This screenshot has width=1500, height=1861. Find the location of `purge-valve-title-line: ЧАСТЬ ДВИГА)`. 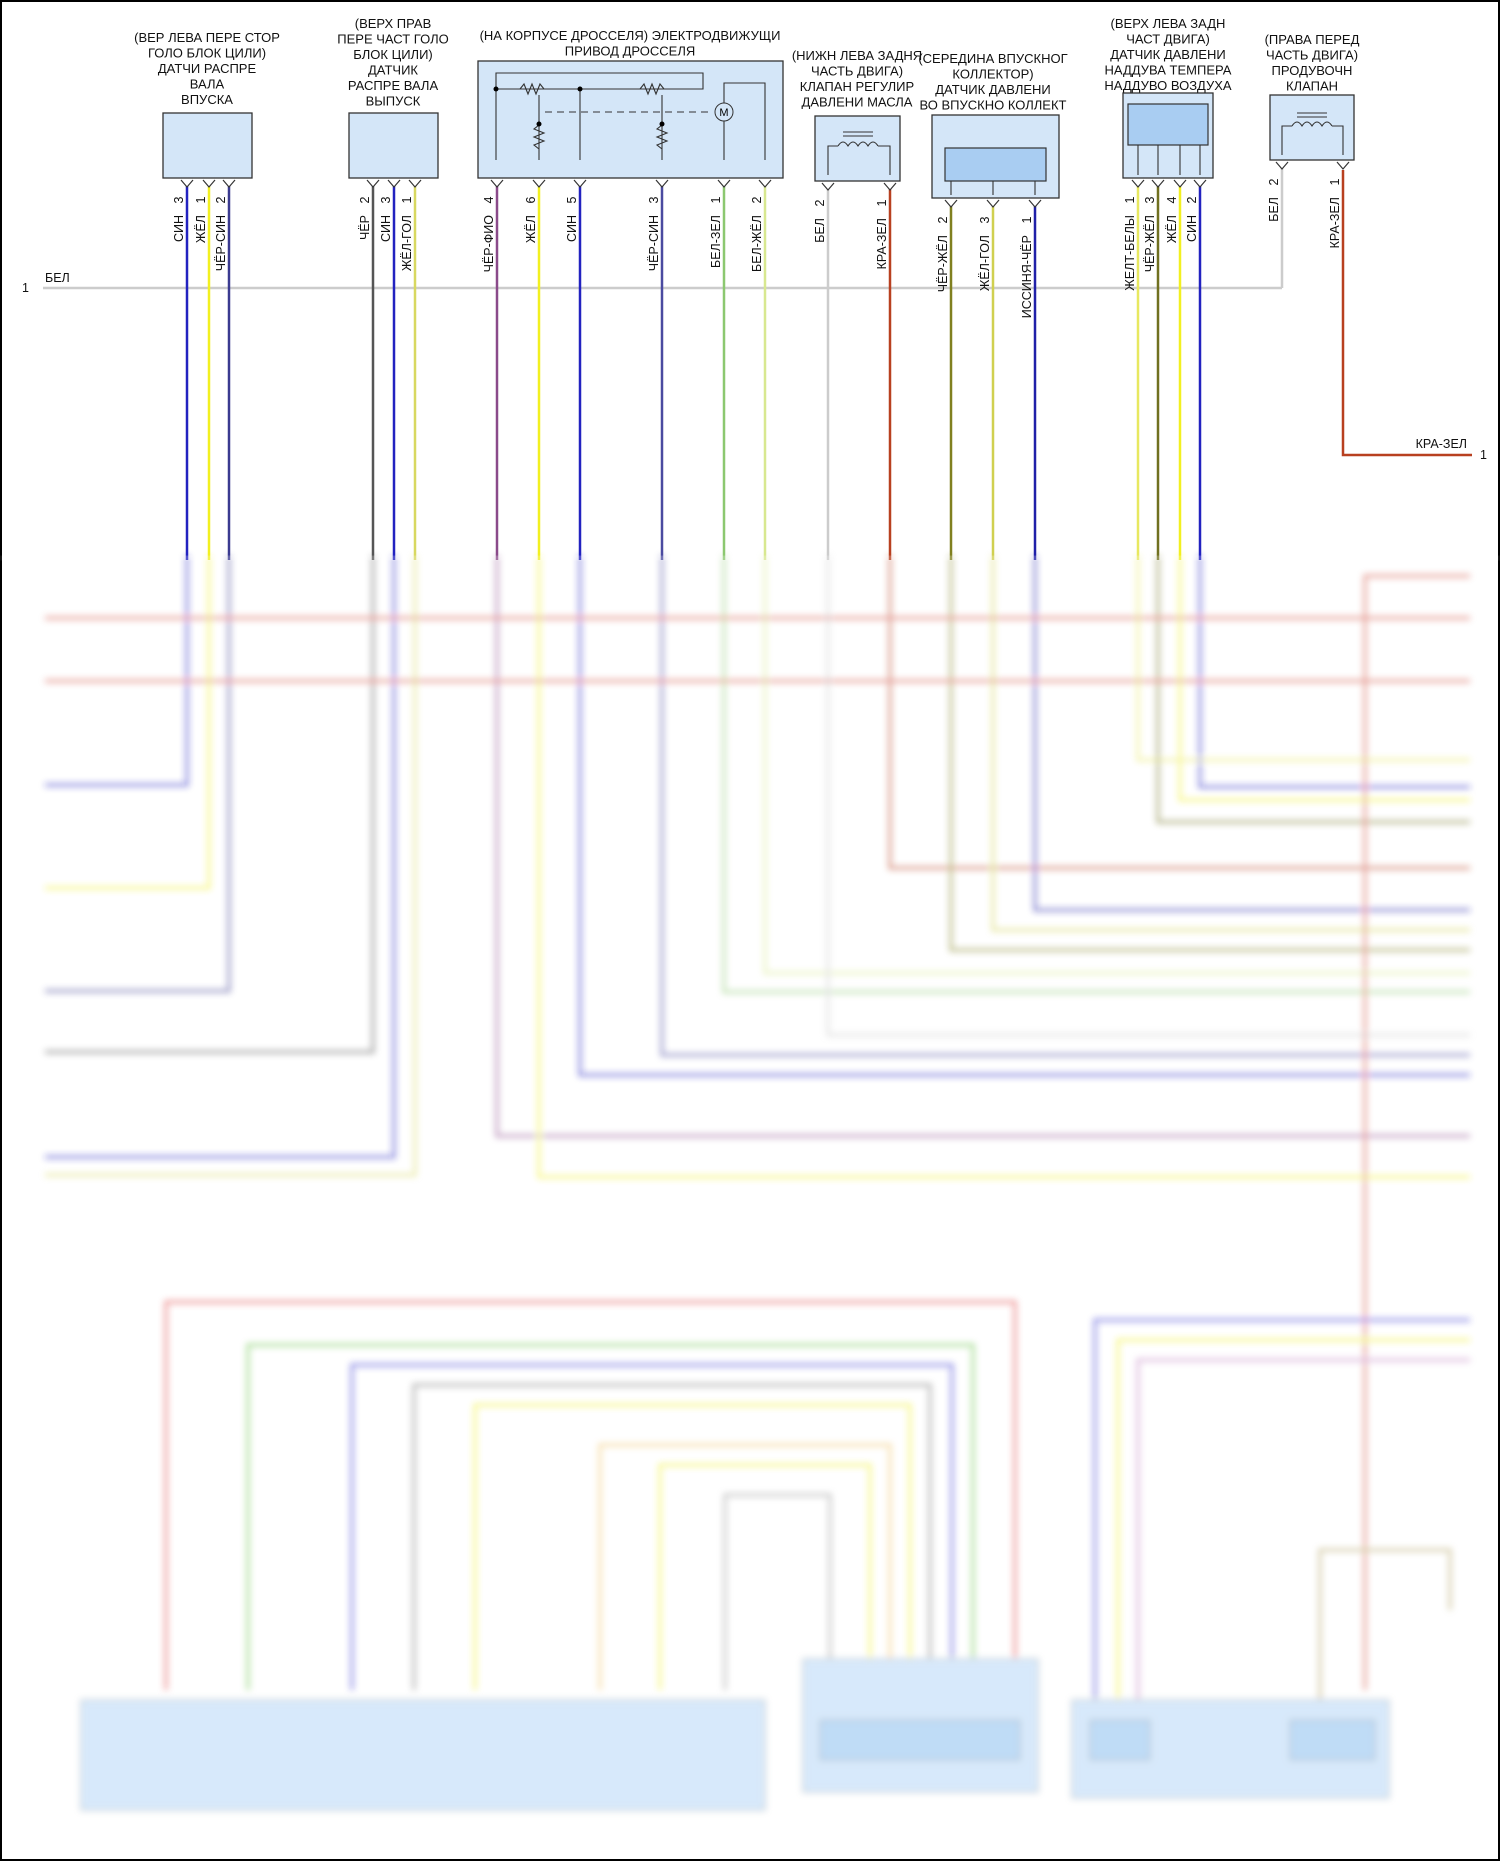

purge-valve-title-line: ЧАСТЬ ДВИГА) is located at coordinates (1312, 55).